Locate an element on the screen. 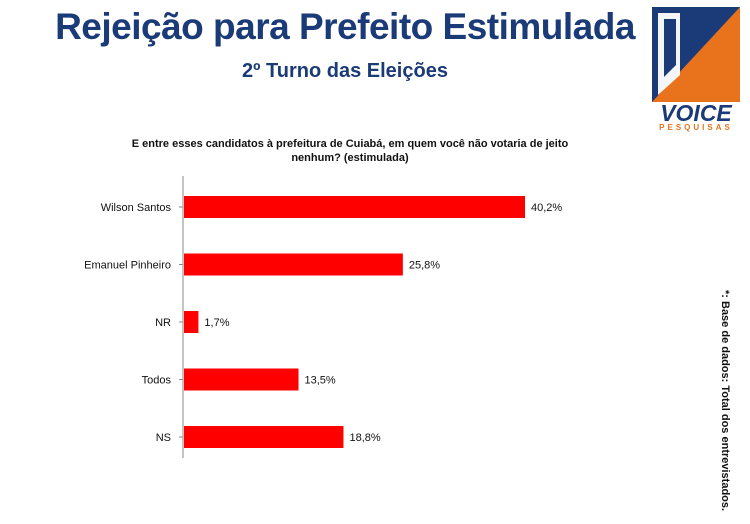 Image resolution: width=750 pixels, height=524 pixels. page-subtitle: 2º Turno das Eleições is located at coordinates (345, 71).